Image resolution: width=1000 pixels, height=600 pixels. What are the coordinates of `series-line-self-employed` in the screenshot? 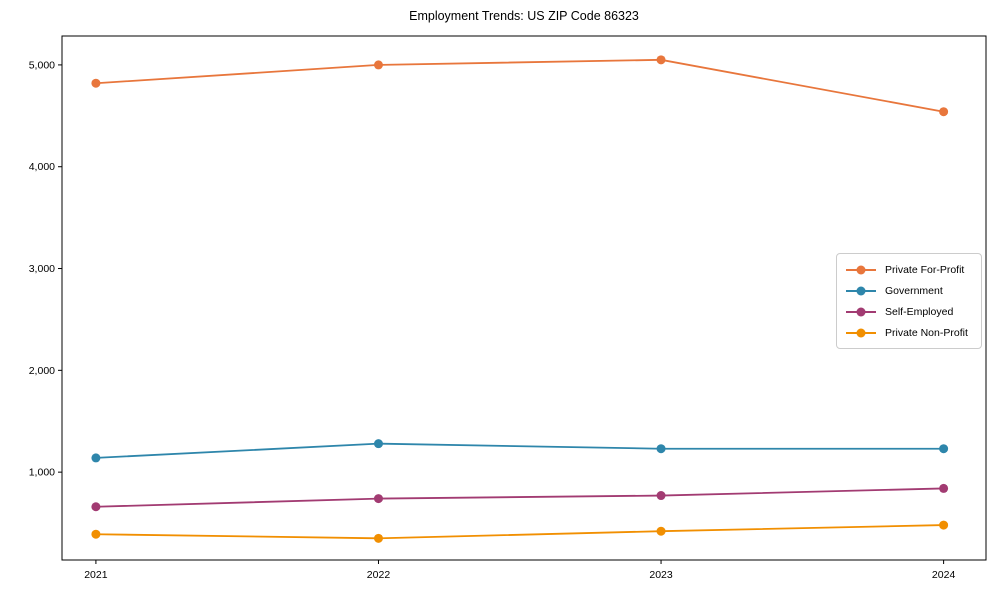 It's located at (519, 497).